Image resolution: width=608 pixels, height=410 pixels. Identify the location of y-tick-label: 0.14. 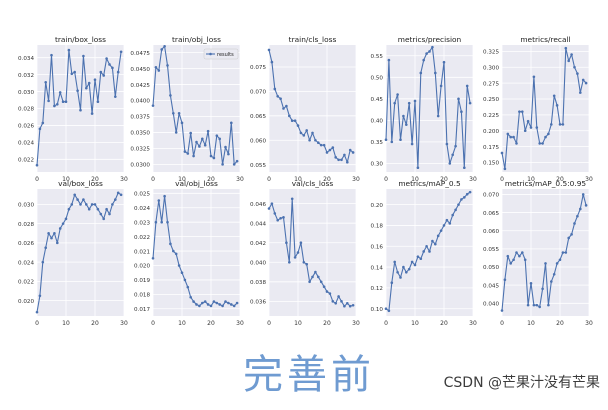
(377, 268).